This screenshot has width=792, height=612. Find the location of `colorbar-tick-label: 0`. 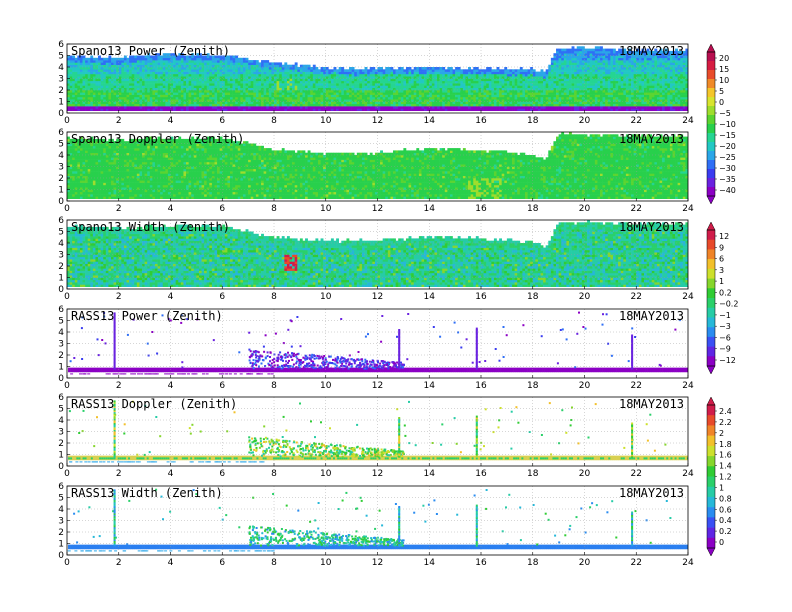

colorbar-tick-label: 0 is located at coordinates (721, 102).